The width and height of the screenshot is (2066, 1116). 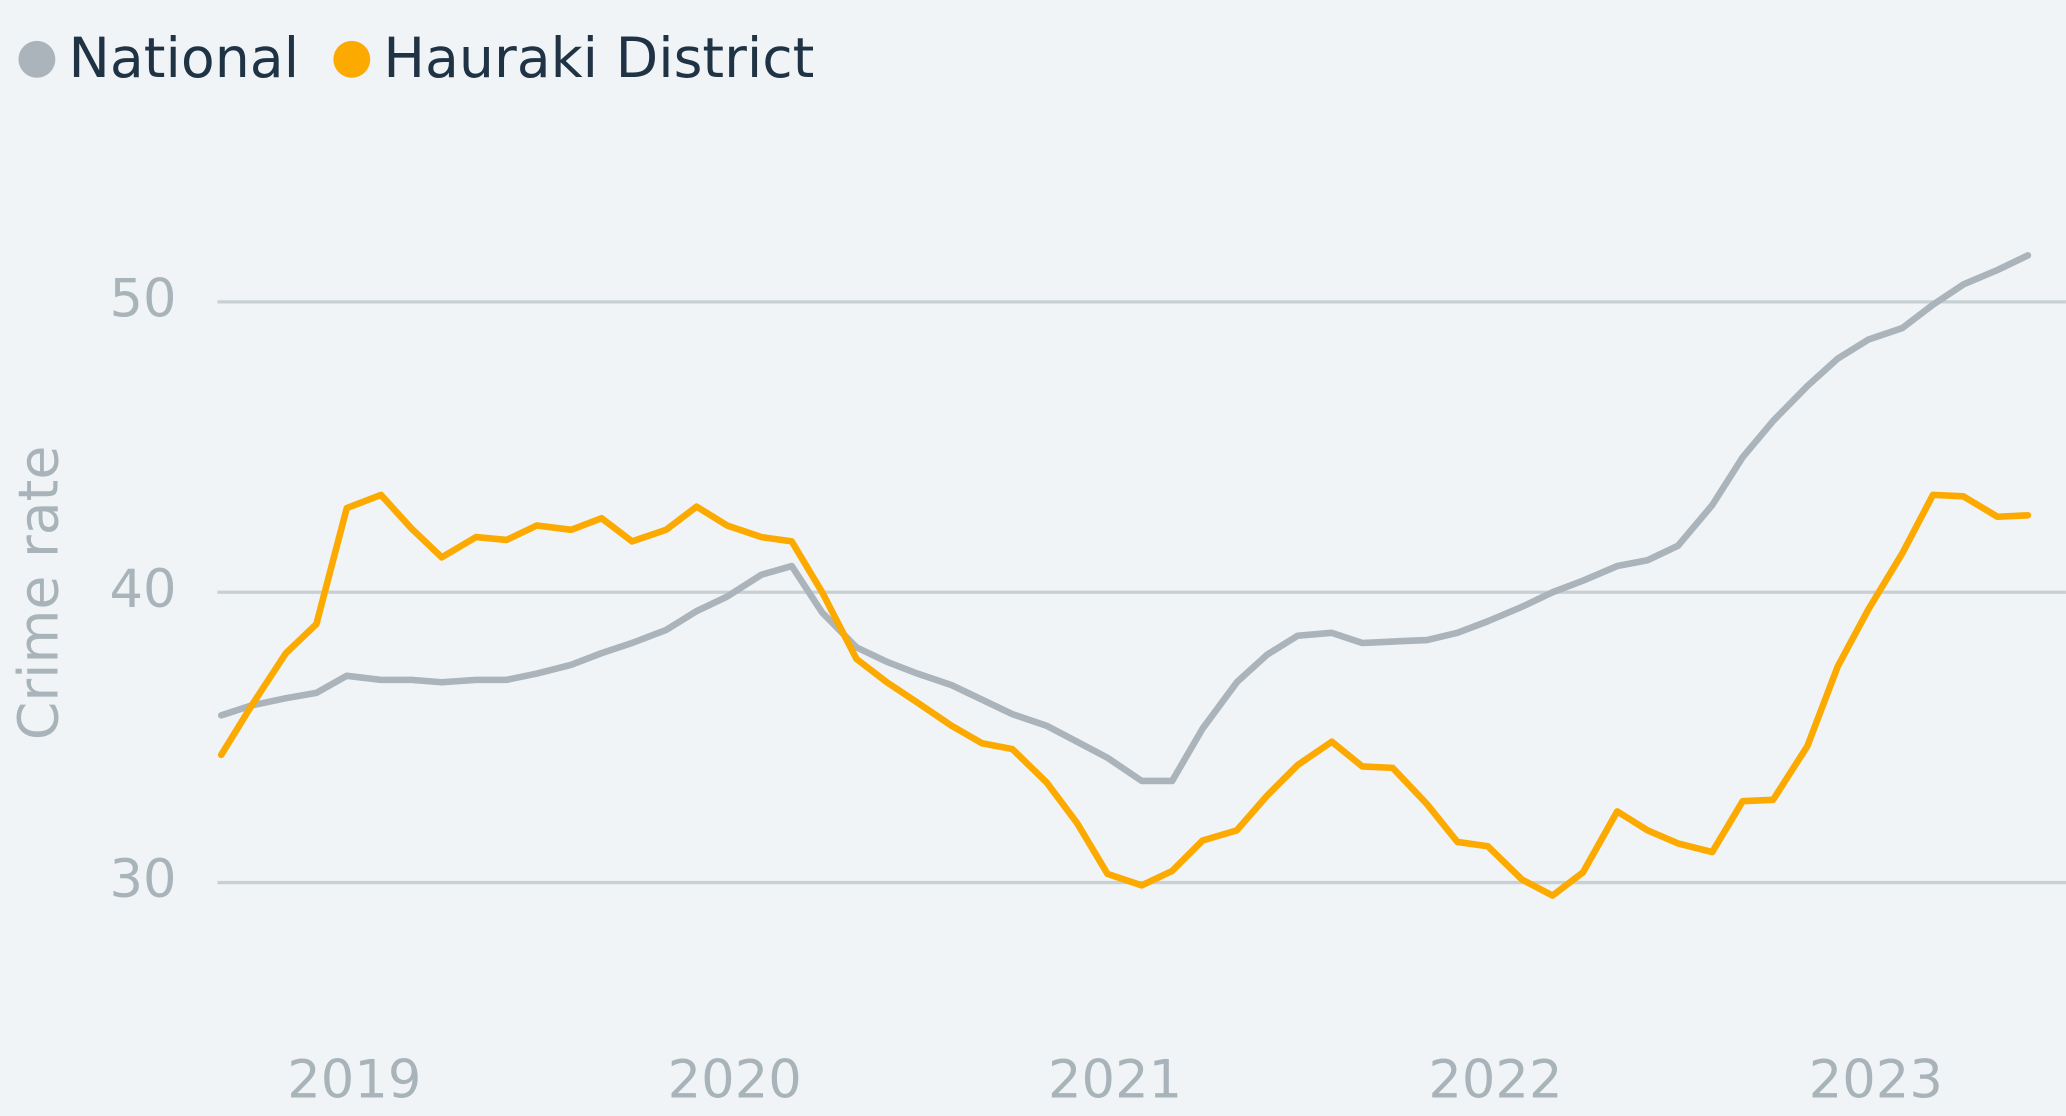 What do you see at coordinates (1876, 1080) in the screenshot?
I see `x-tick-label: 2023` at bounding box center [1876, 1080].